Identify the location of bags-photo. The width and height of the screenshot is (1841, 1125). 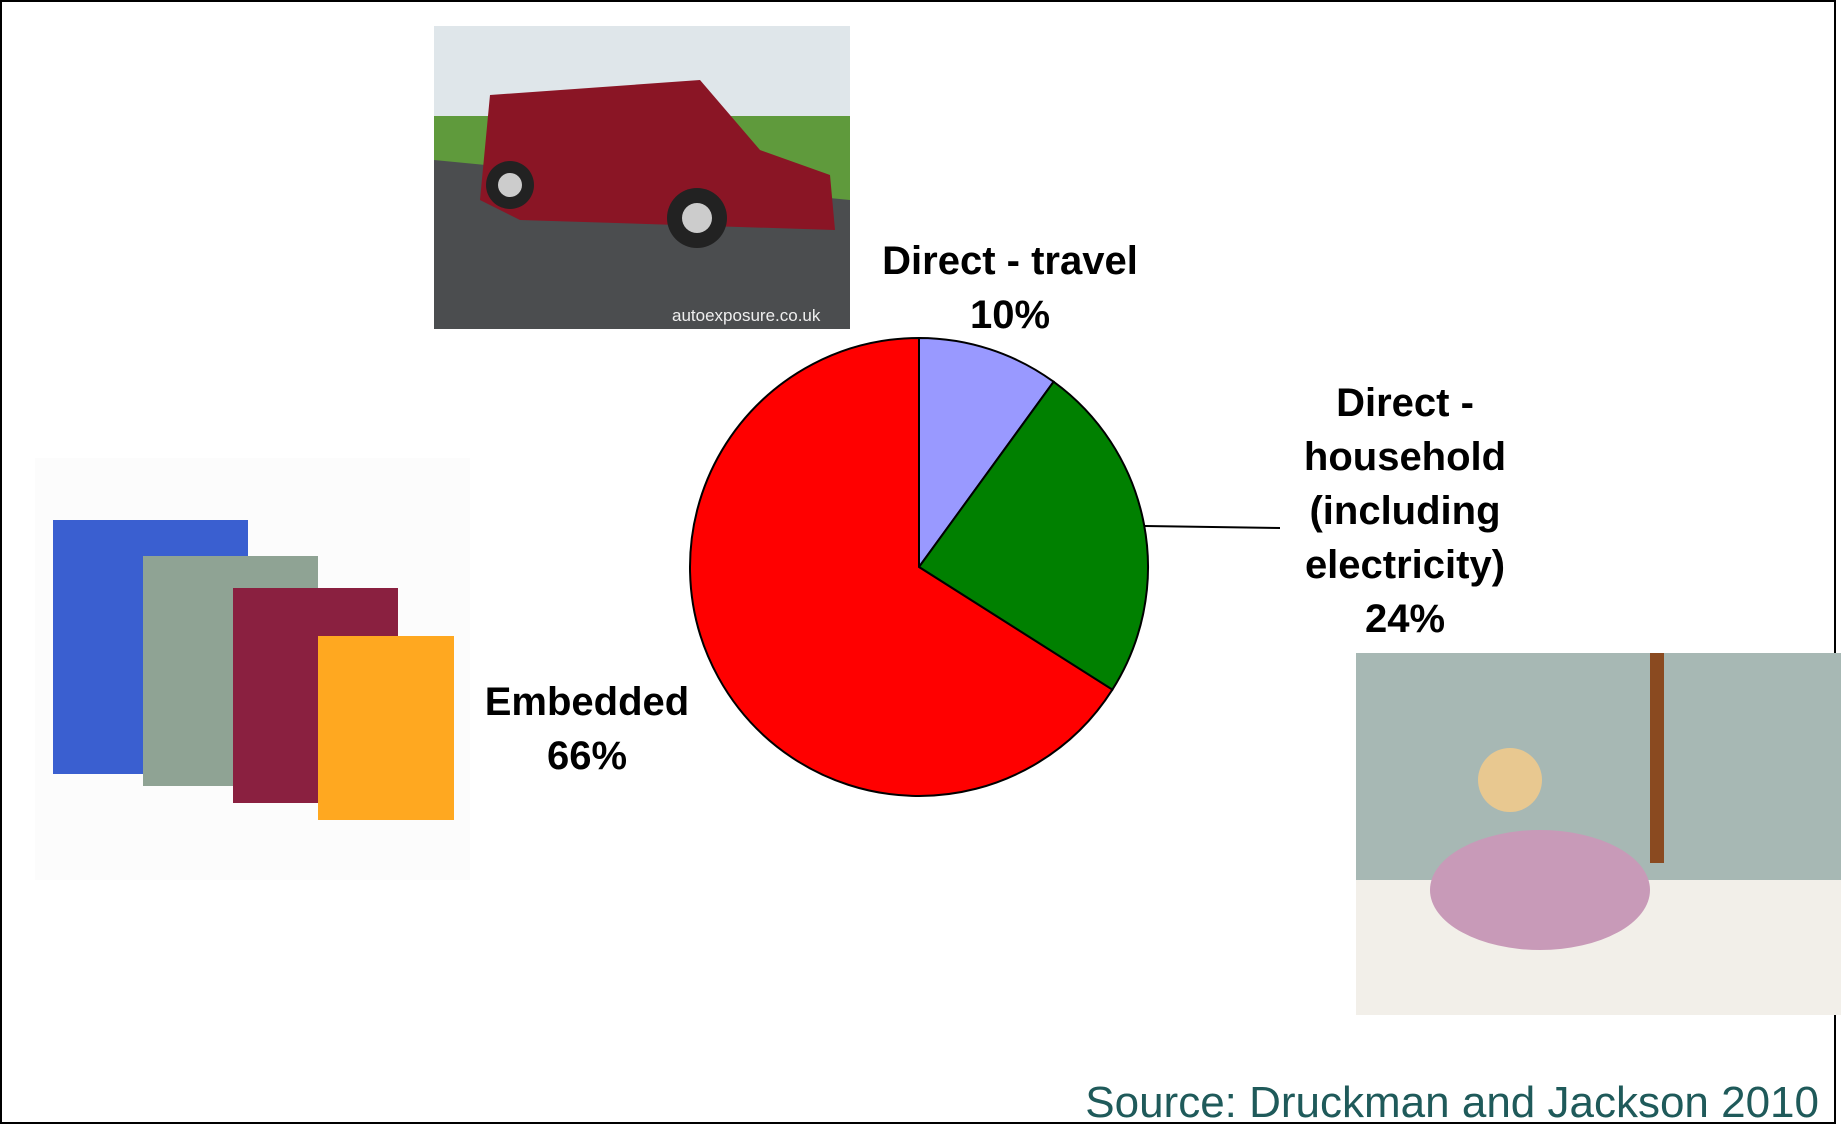
(252, 669).